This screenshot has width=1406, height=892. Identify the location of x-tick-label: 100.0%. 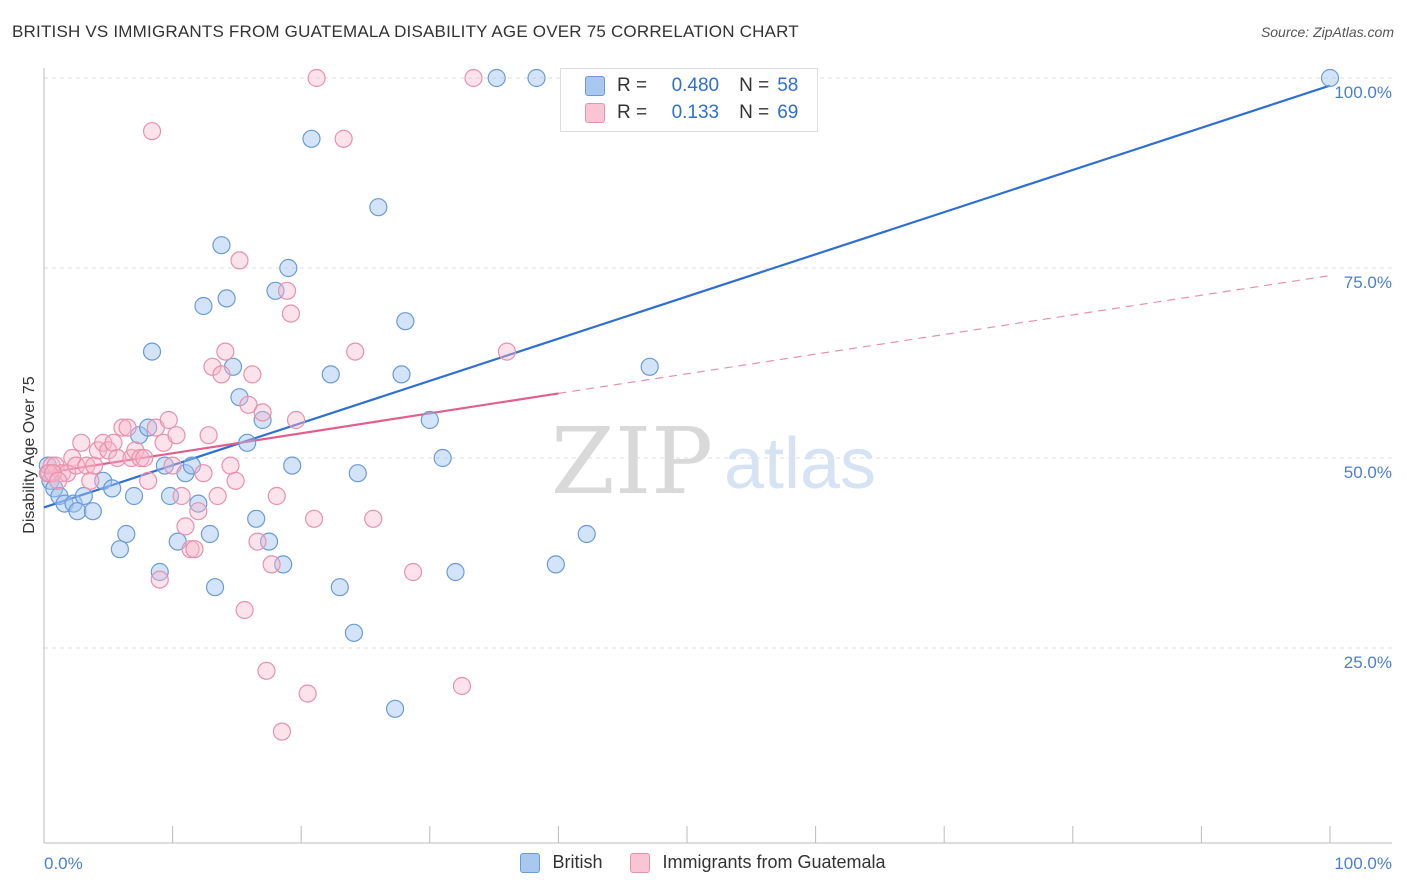
(1363, 863).